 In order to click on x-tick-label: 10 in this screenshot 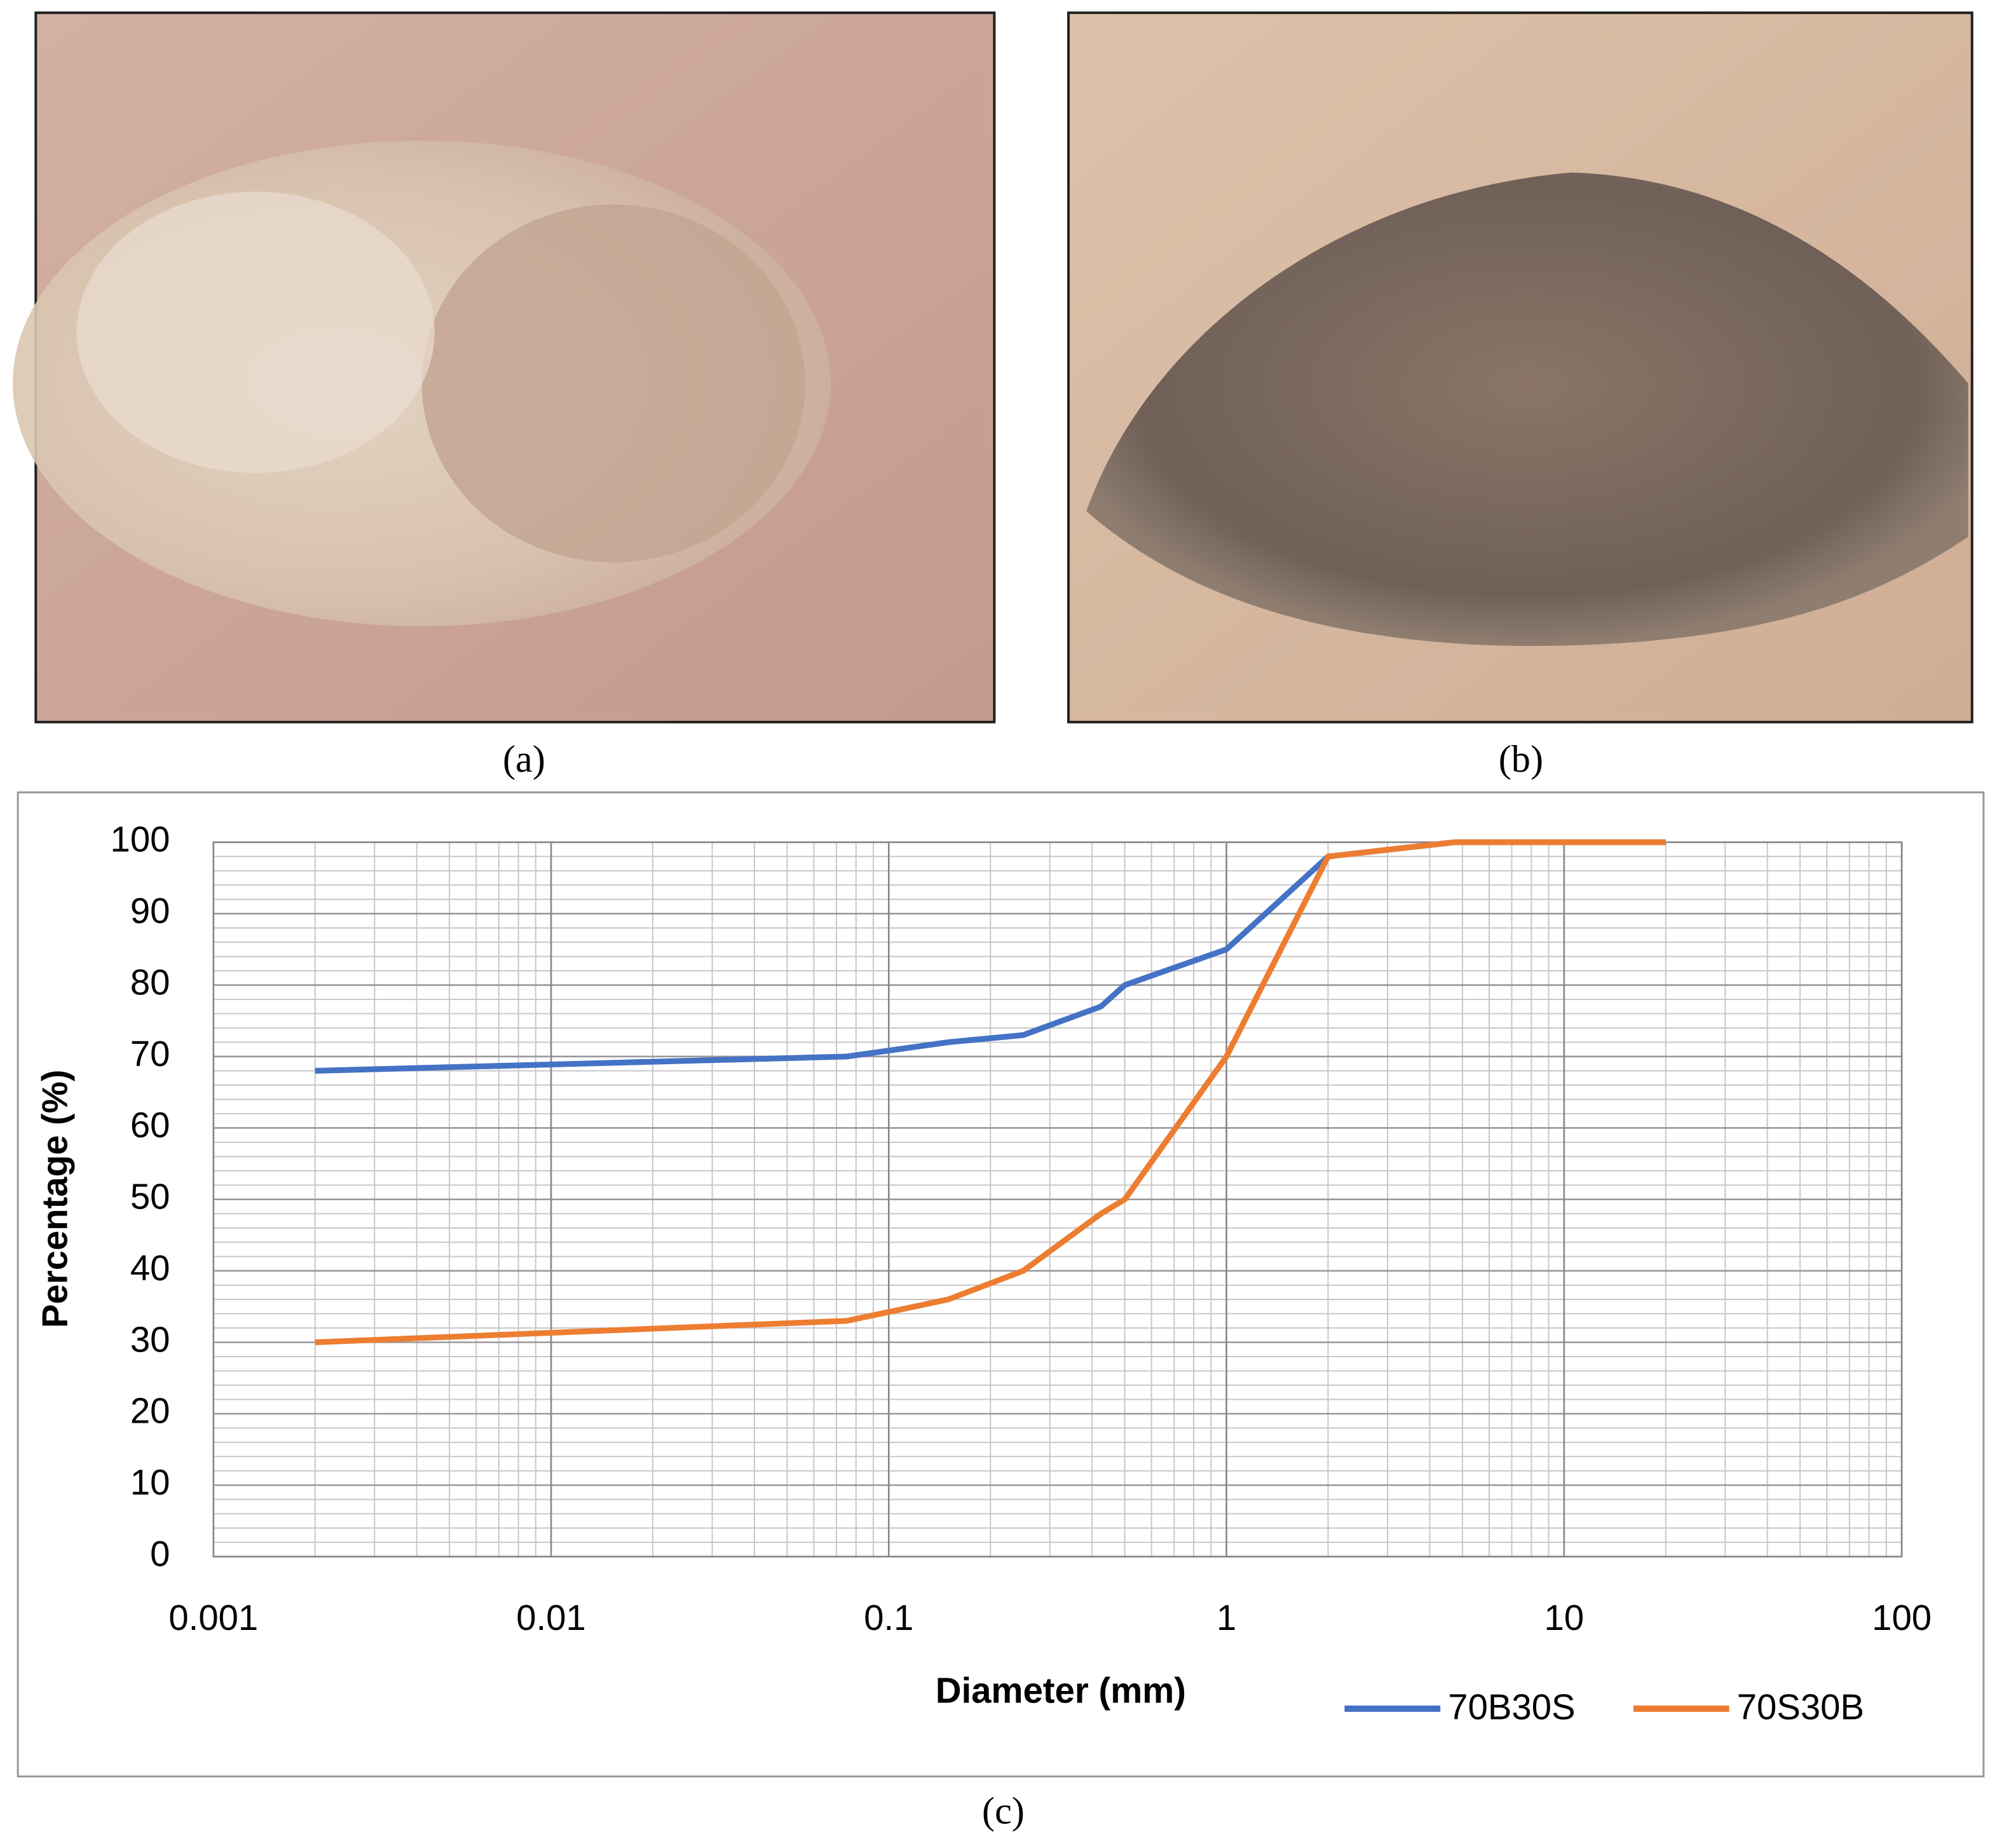, I will do `click(1565, 1618)`.